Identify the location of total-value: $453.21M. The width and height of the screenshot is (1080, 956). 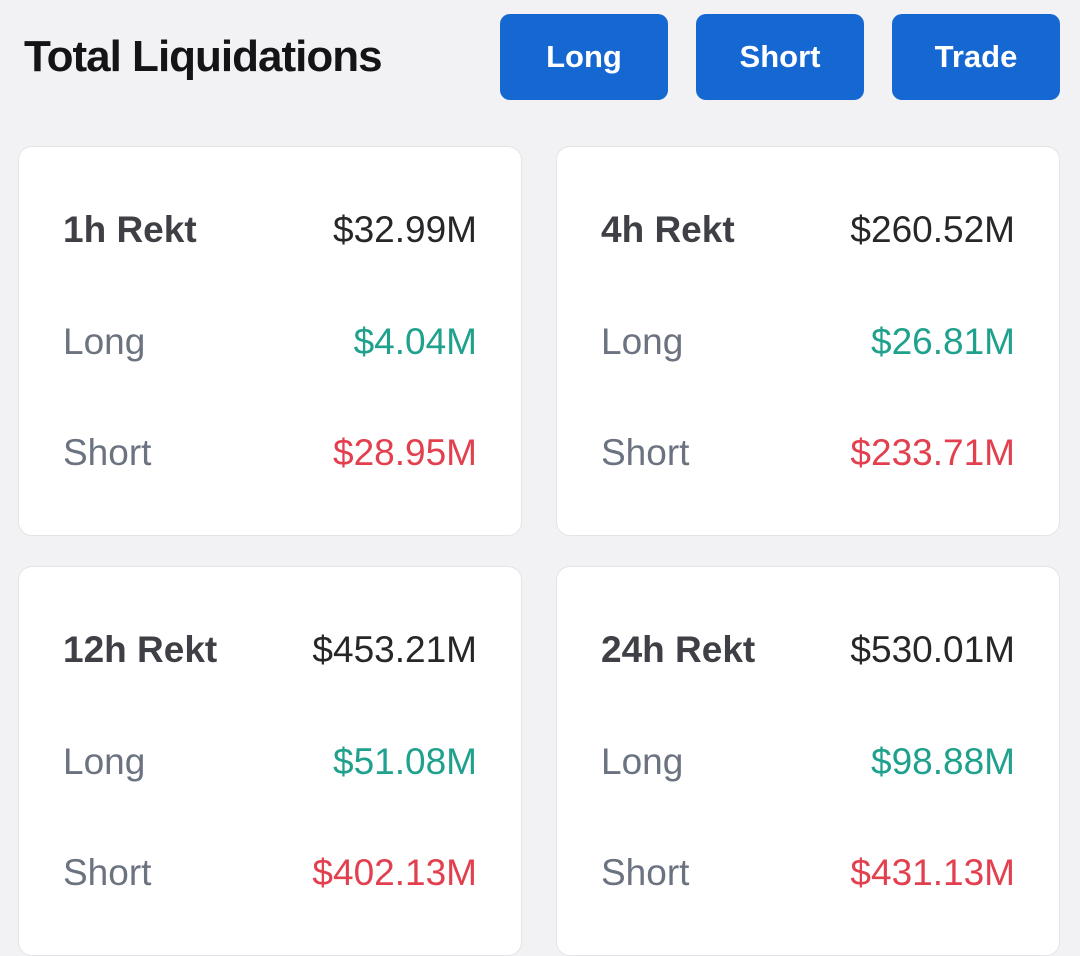
(394, 649).